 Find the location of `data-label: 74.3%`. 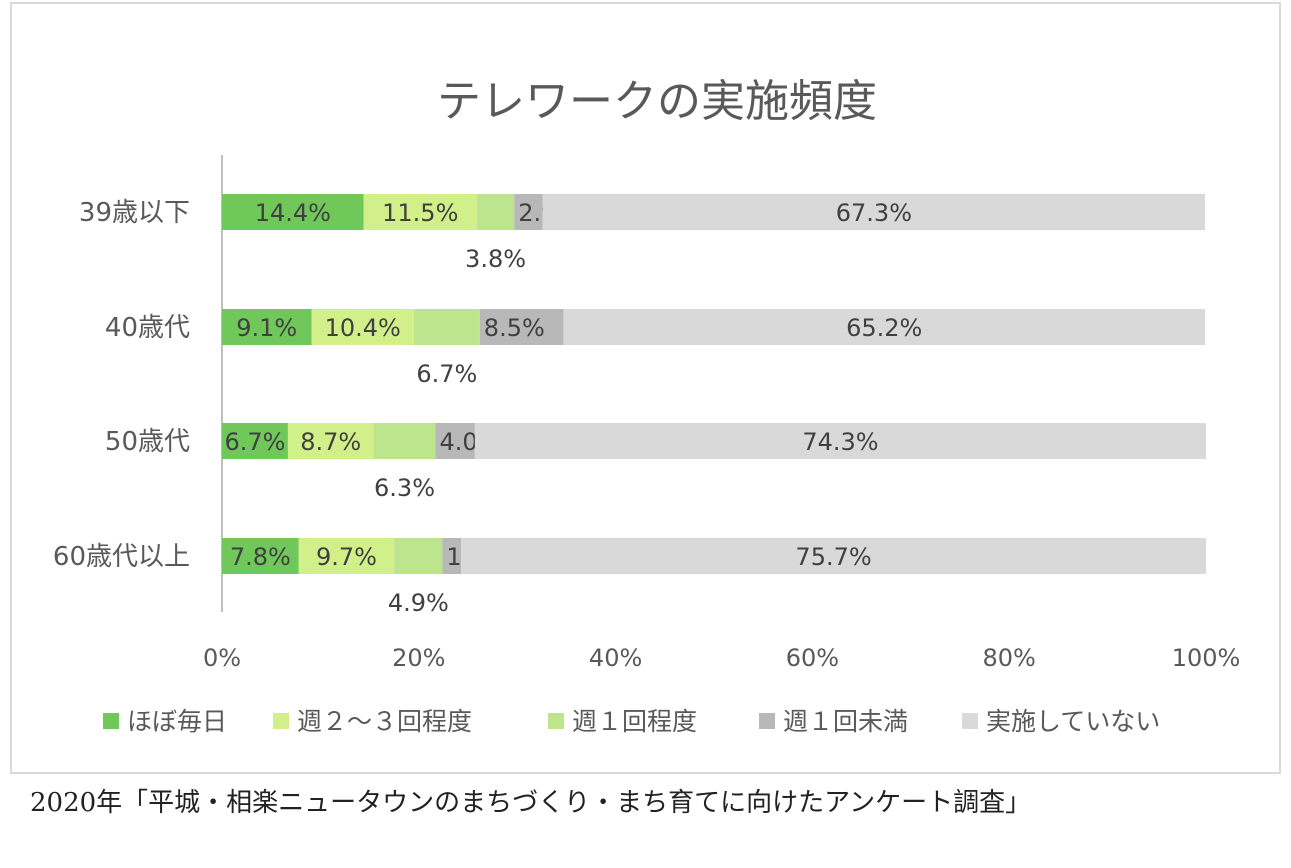

data-label: 74.3% is located at coordinates (840, 442).